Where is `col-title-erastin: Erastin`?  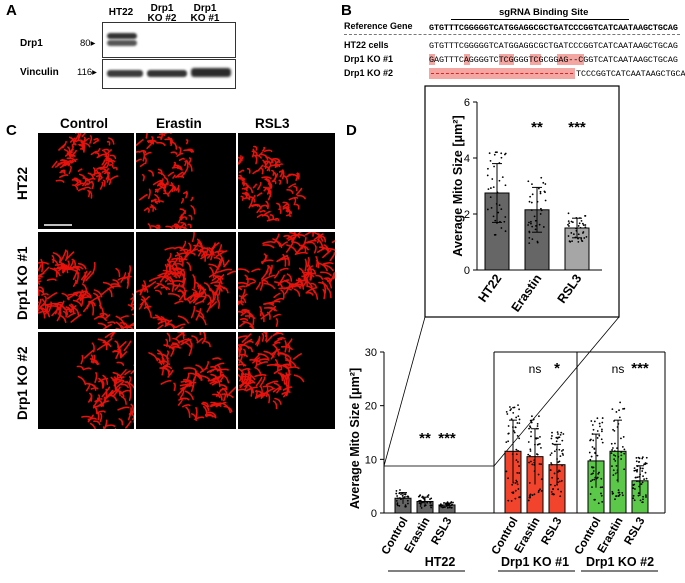
col-title-erastin: Erastin is located at coordinates (179, 123).